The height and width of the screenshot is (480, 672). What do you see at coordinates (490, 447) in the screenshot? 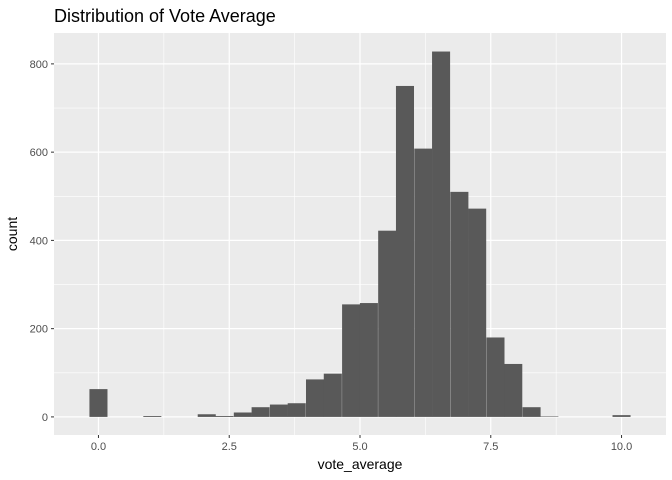
I see `x-tick-label: 7.5` at bounding box center [490, 447].